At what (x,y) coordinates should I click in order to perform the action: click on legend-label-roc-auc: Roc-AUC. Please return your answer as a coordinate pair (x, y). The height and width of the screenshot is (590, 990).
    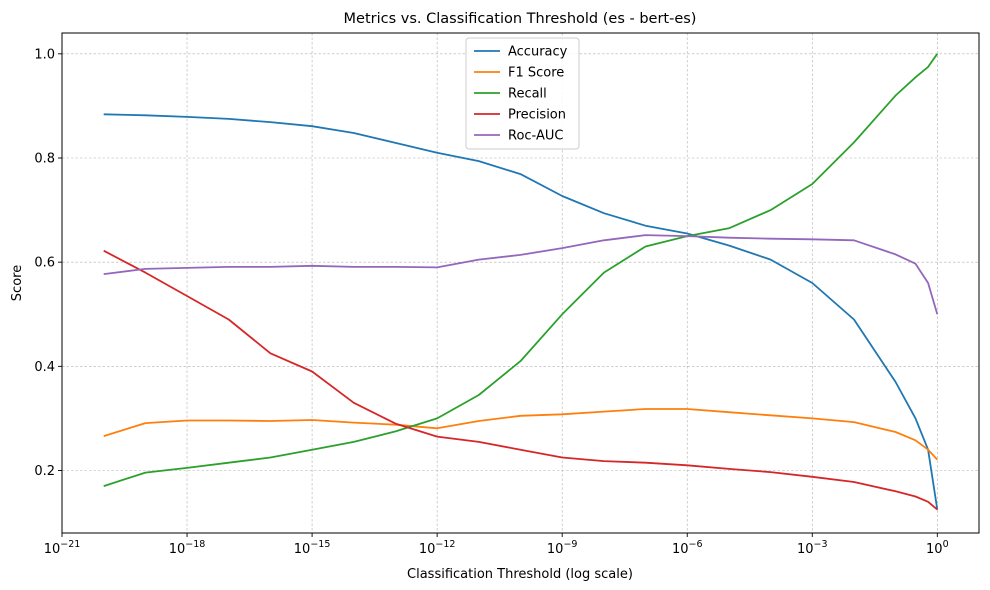
    Looking at the image, I should click on (535, 136).